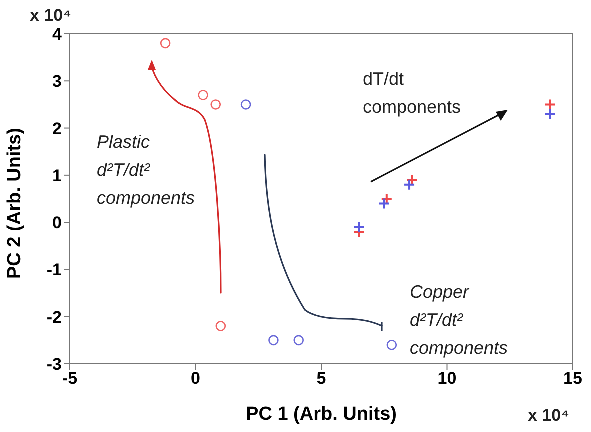 The image size is (591, 432). Describe the element at coordinates (54, 270) in the screenshot. I see `y-tick-label: -1` at that location.